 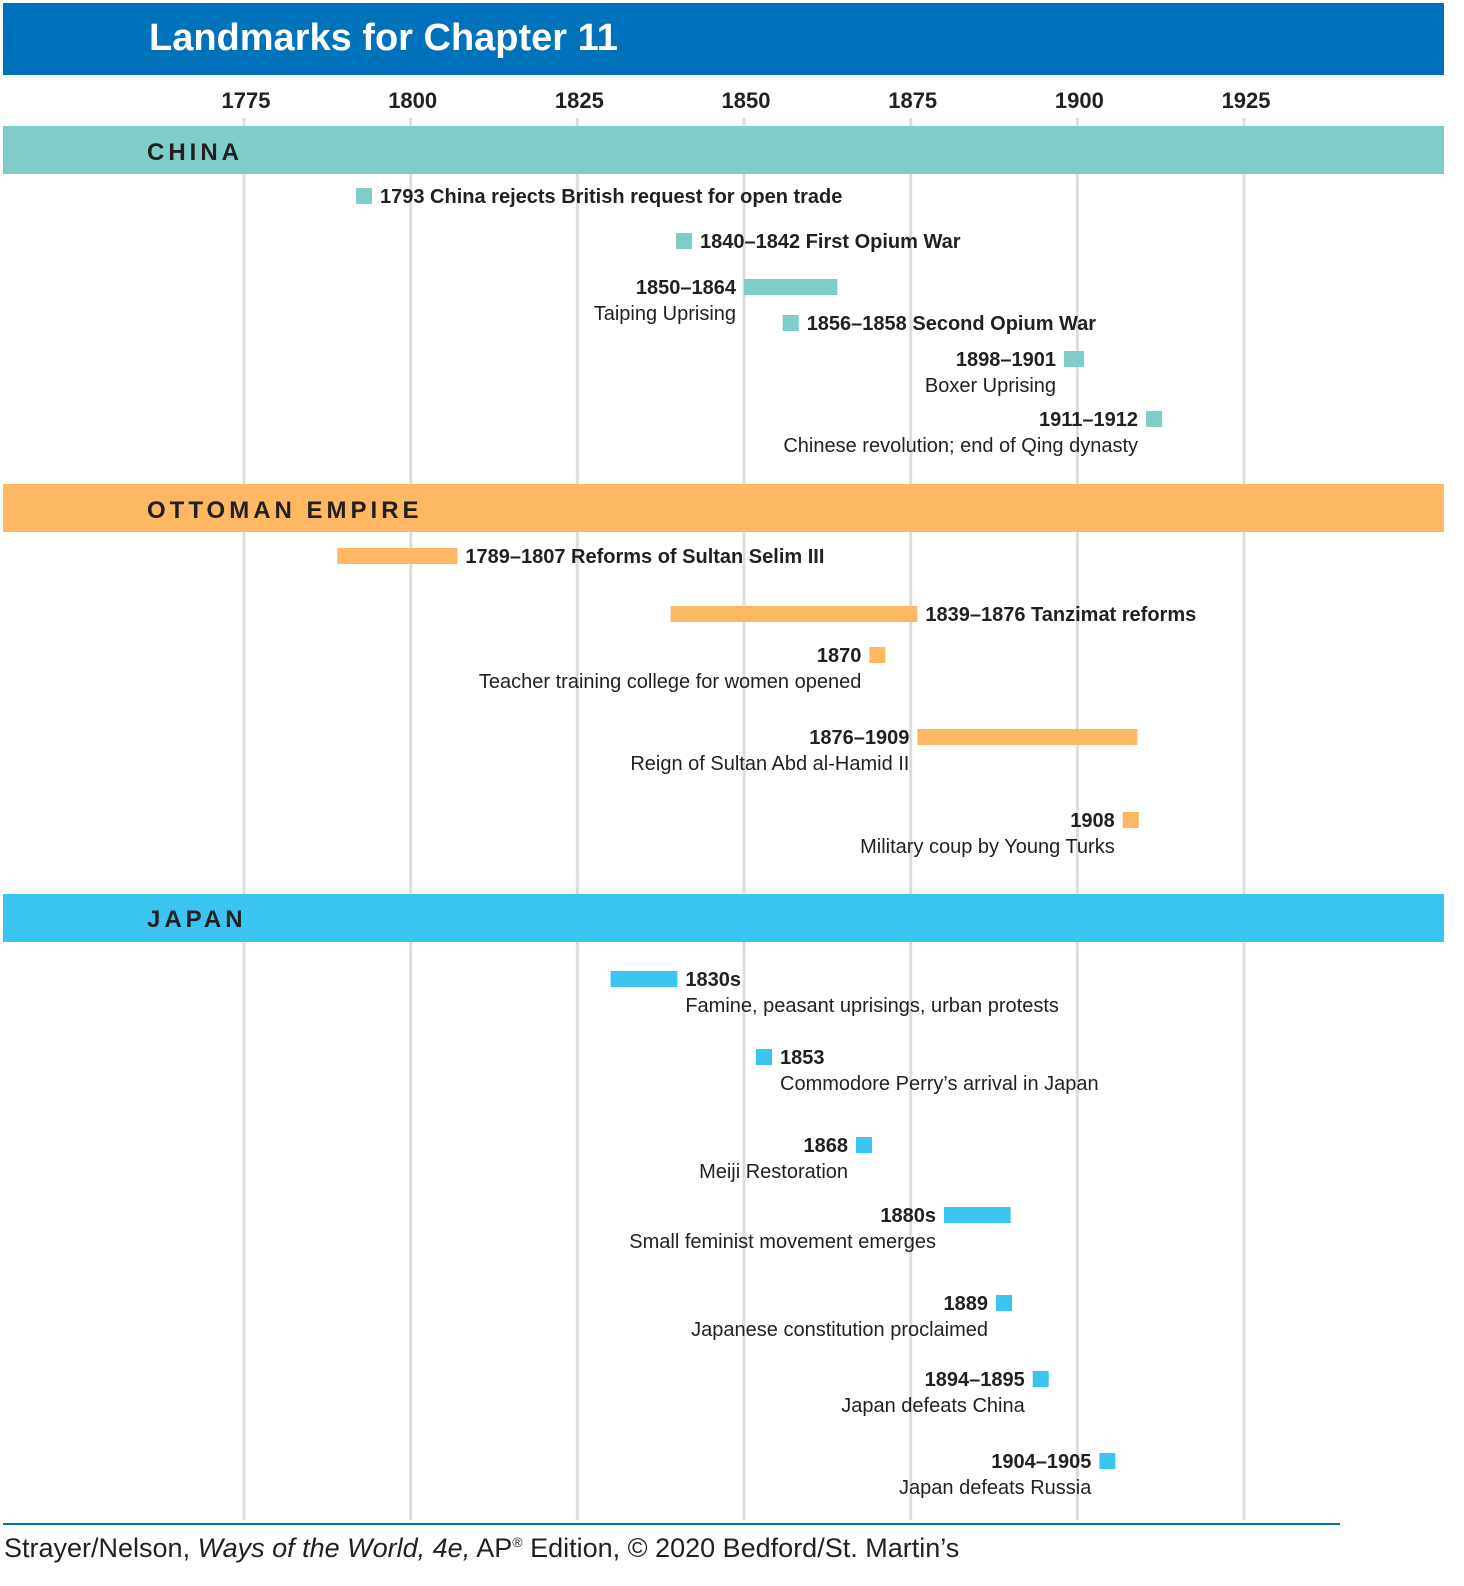 What do you see at coordinates (745, 1548) in the screenshot?
I see `credit-rest: Edition, © 2020 Bedford/St. Martin’s` at bounding box center [745, 1548].